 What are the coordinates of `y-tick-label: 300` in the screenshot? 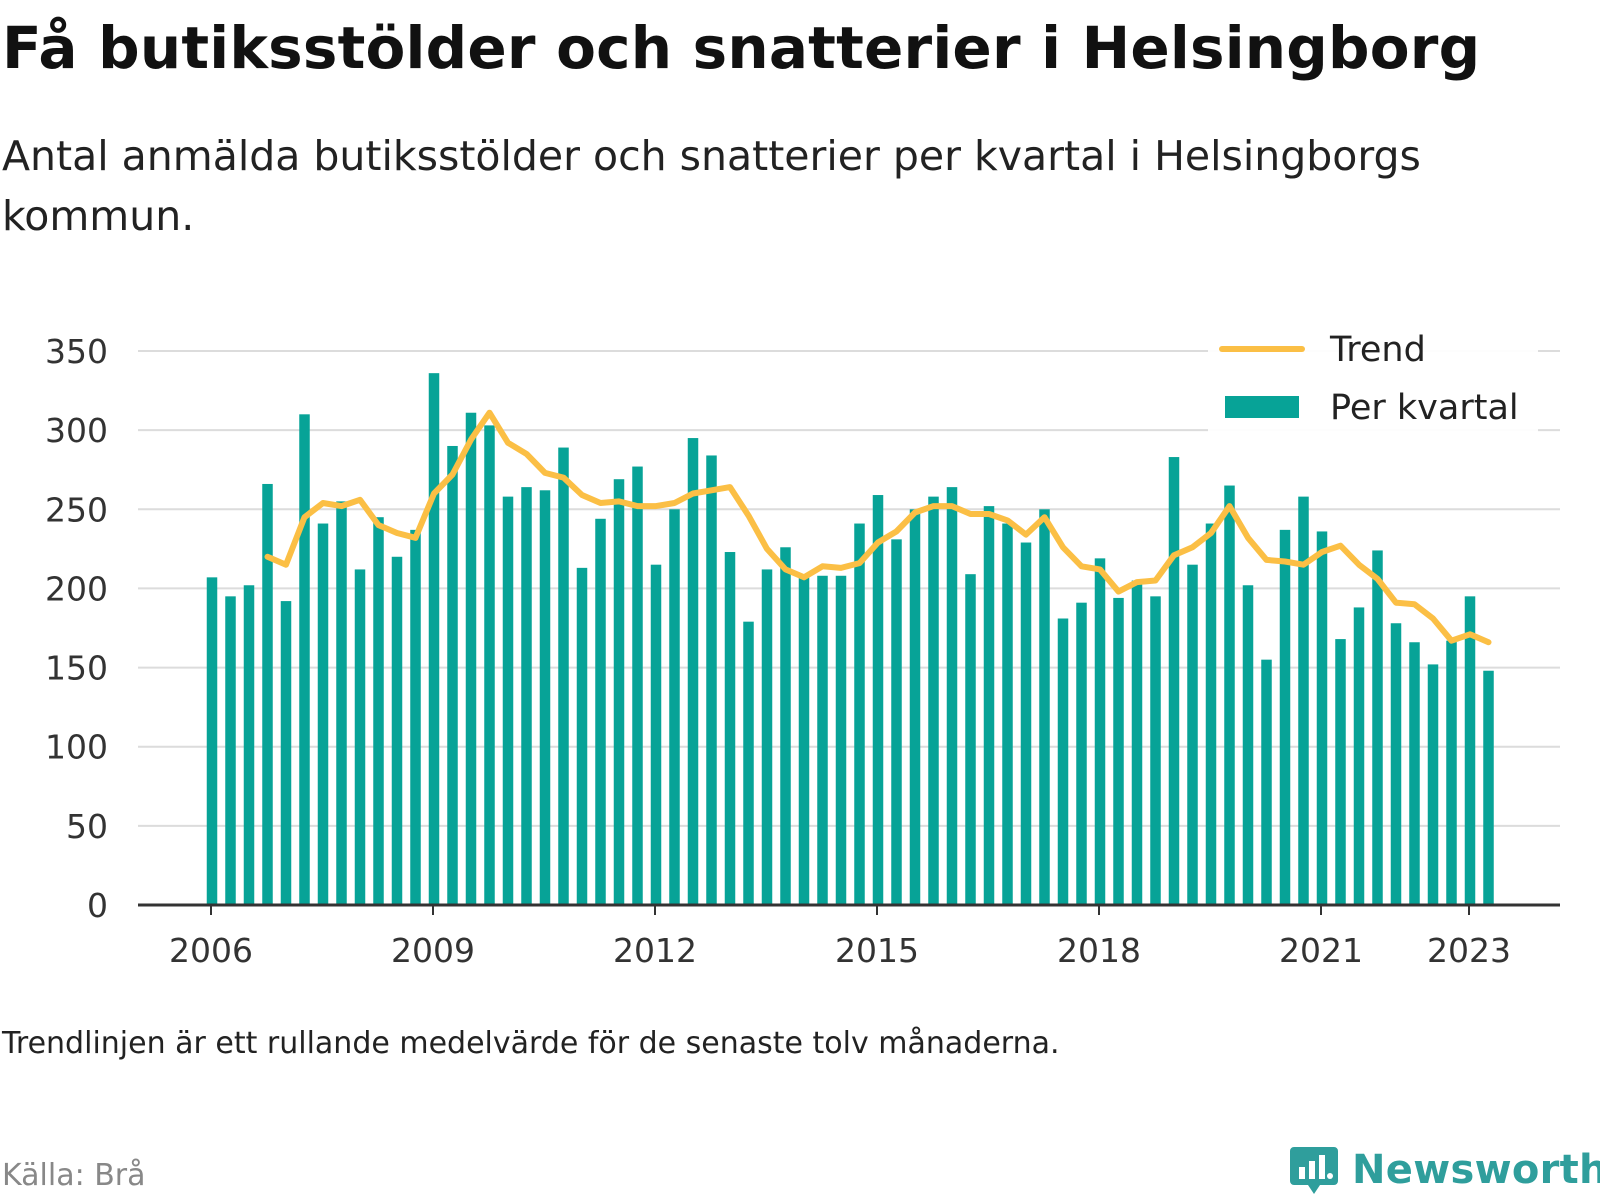 It's located at (76, 430).